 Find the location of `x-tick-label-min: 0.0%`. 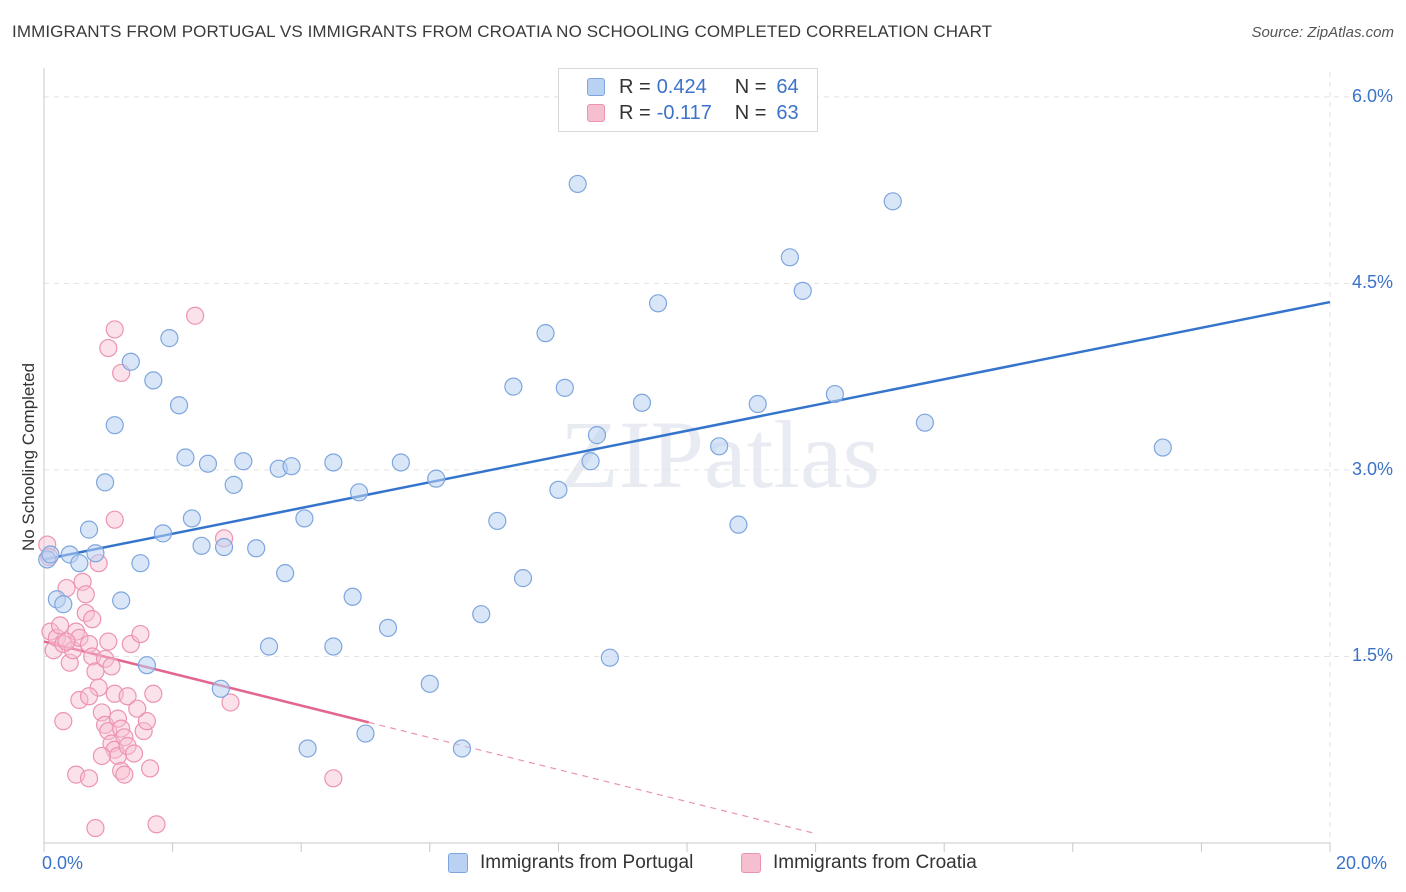

x-tick-label-min: 0.0% is located at coordinates (63, 863).